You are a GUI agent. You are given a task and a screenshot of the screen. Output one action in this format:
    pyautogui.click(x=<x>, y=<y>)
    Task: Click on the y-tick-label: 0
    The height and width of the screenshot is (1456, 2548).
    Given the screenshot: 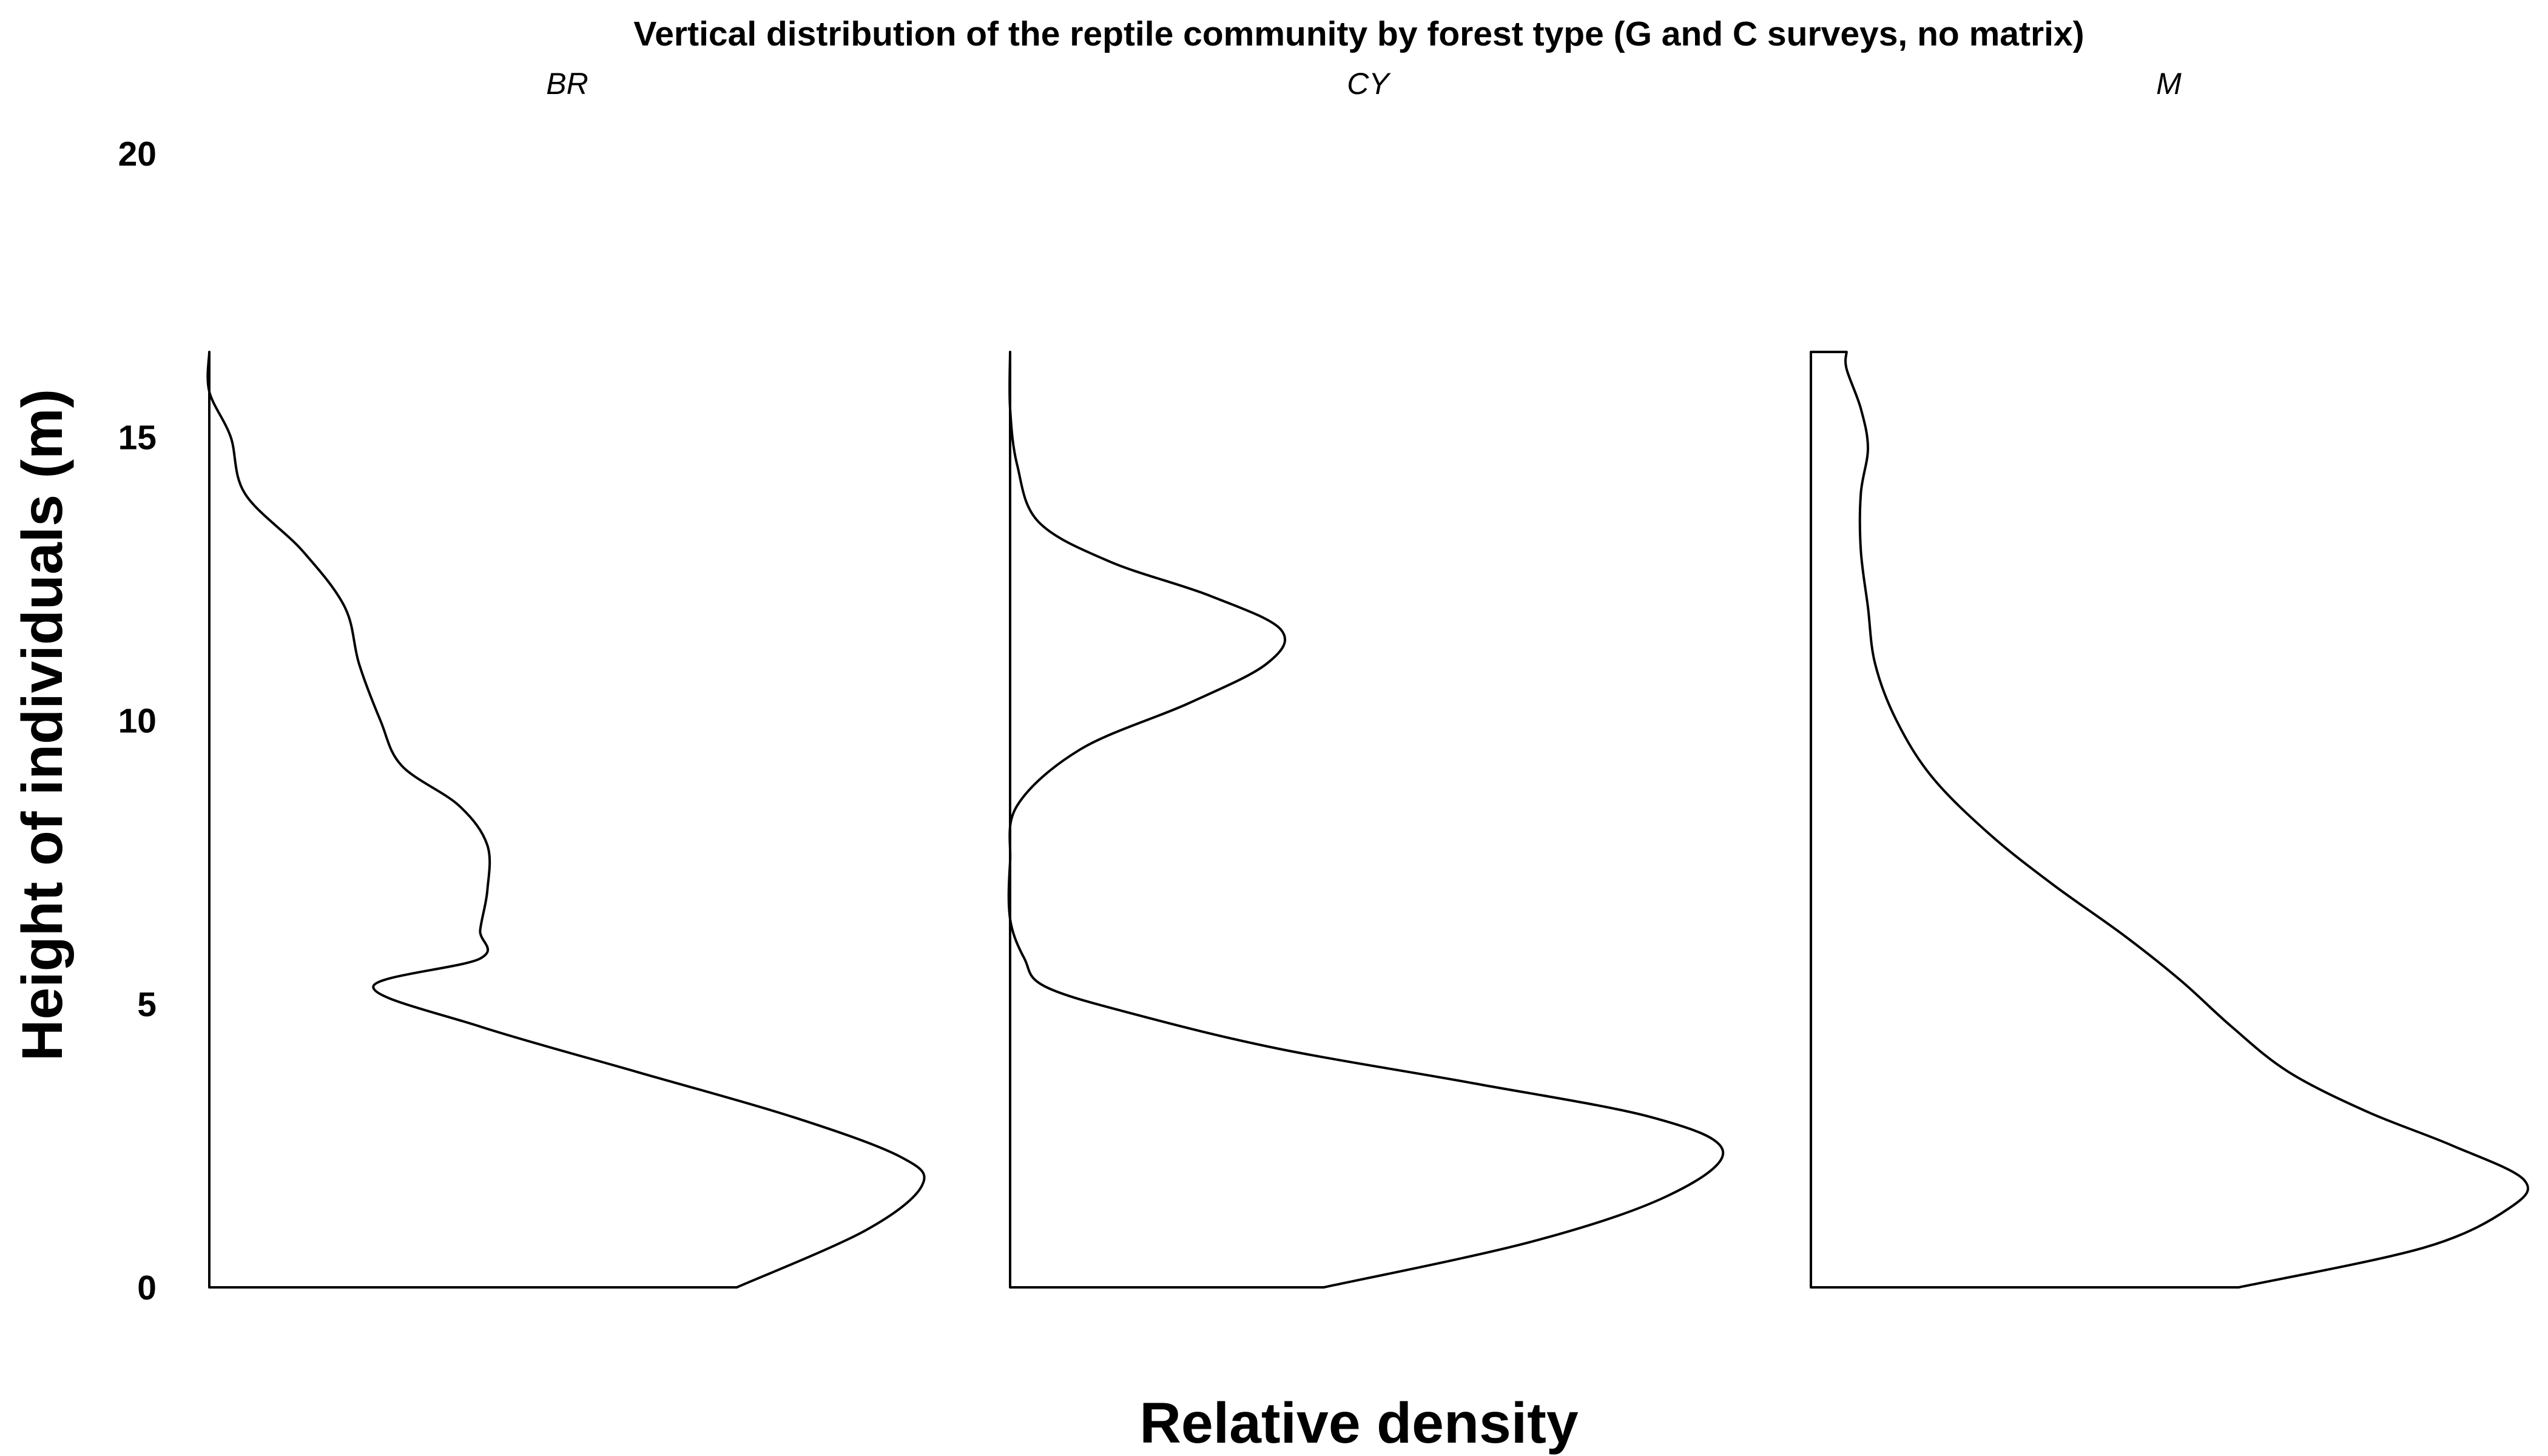 What is the action you would take?
    pyautogui.click(x=147, y=1288)
    